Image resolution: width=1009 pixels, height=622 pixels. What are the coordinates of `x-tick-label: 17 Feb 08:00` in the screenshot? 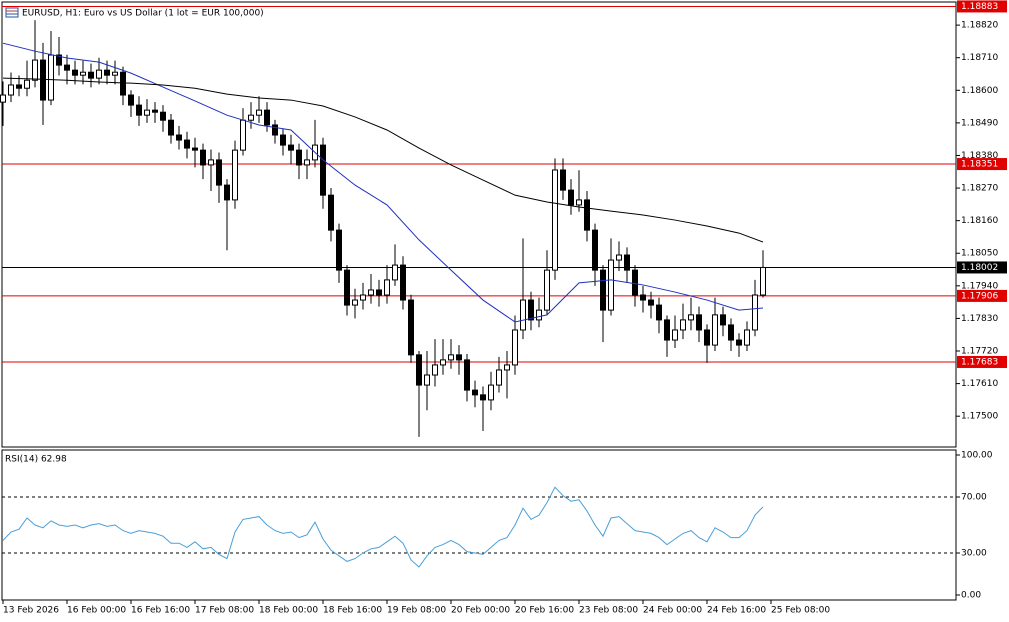 It's located at (224, 611).